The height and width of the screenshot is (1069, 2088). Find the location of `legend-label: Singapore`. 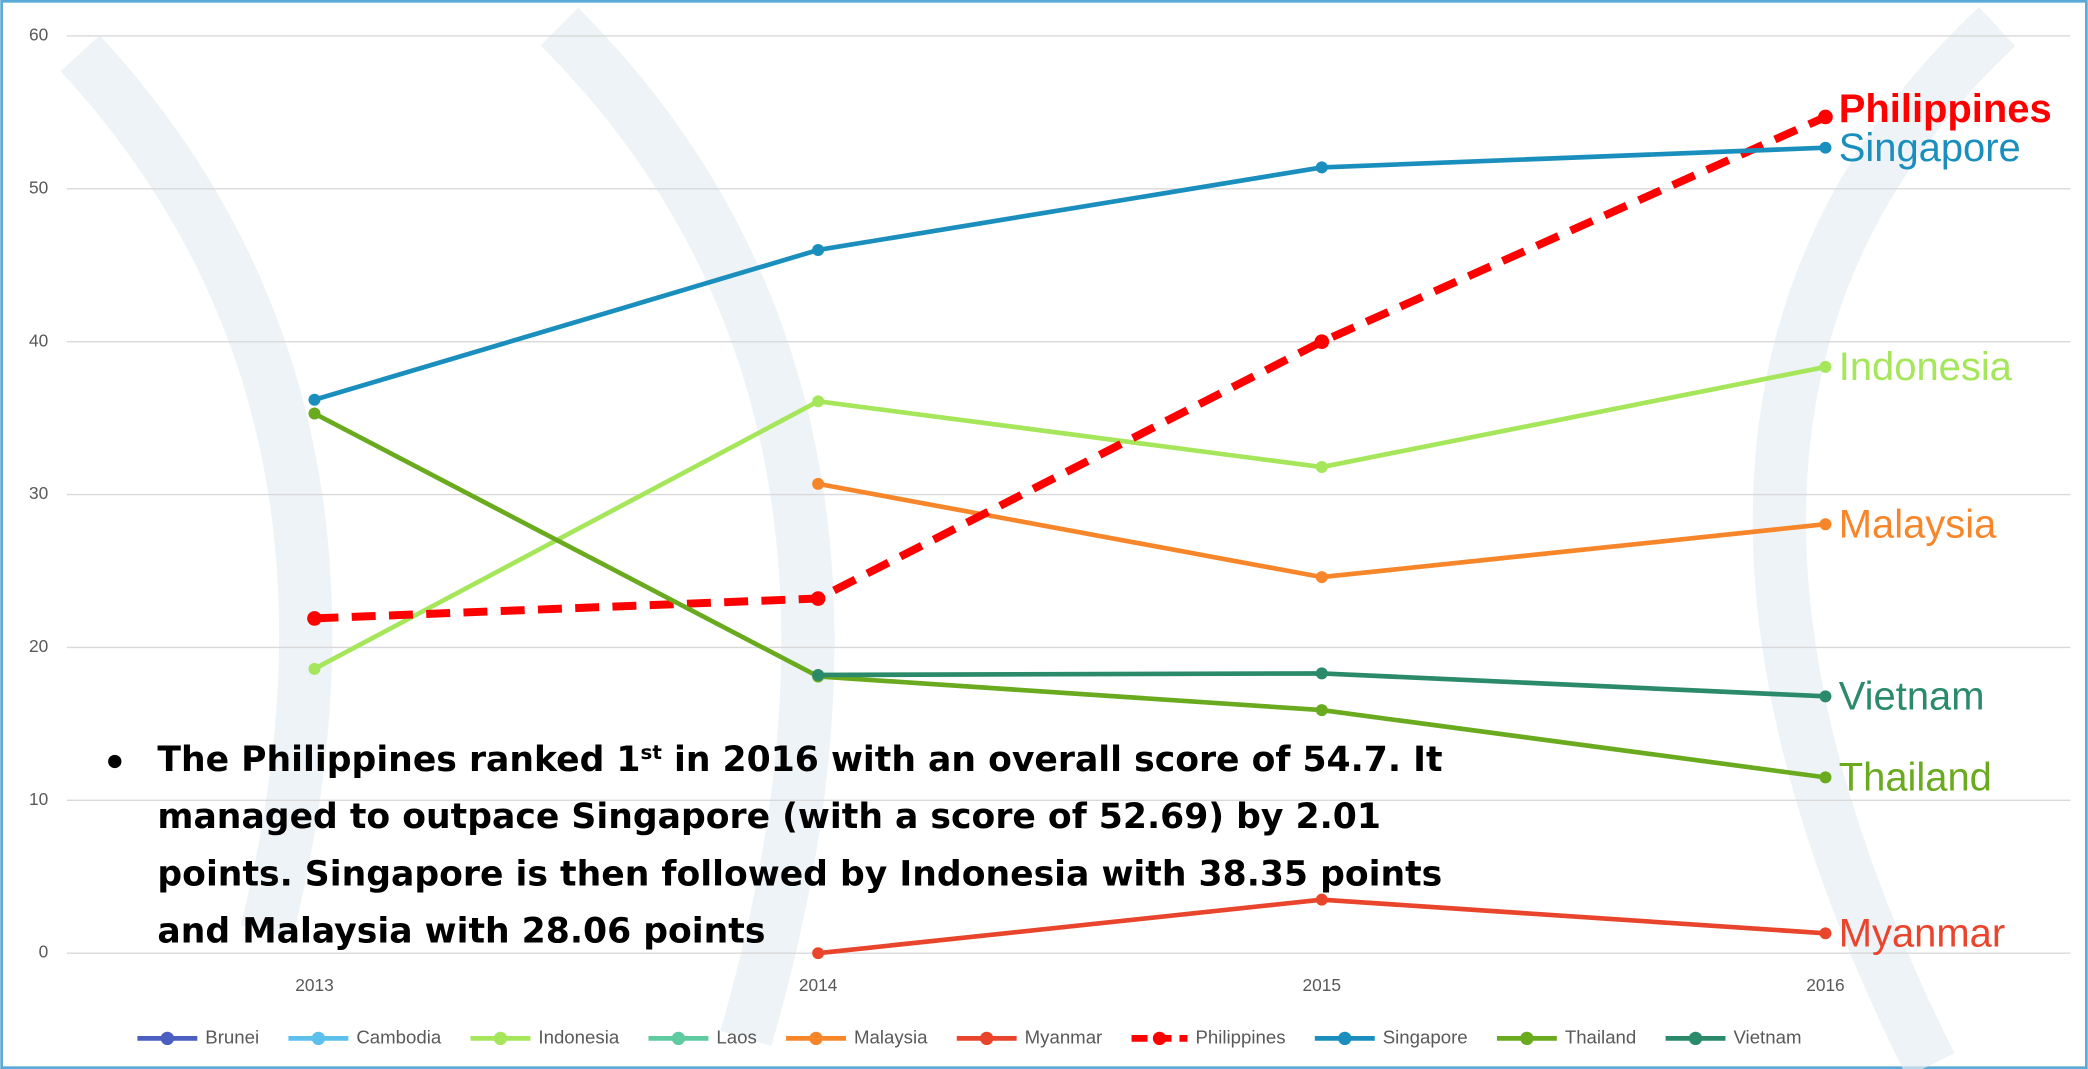

legend-label: Singapore is located at coordinates (1425, 1036).